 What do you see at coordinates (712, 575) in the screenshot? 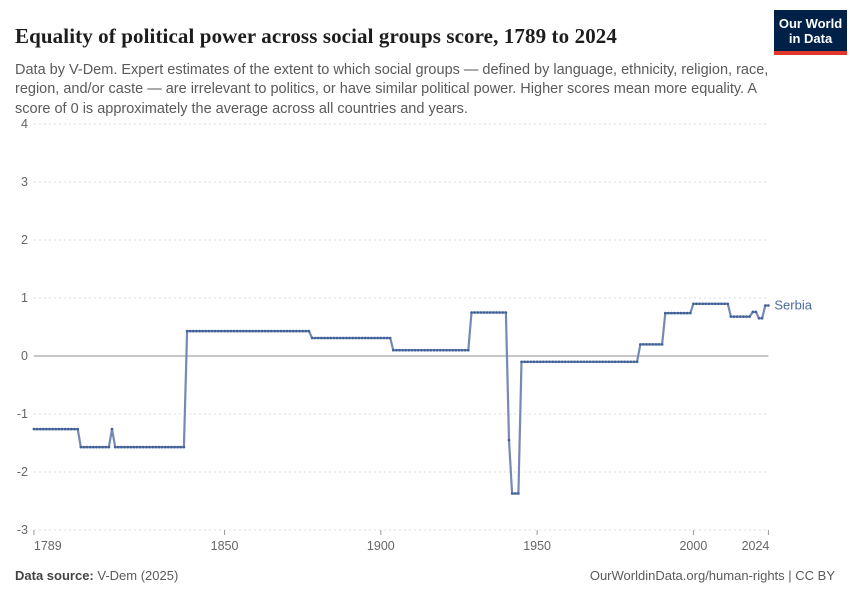
I see `credit-link: OurWorldinData.org/human-rights | CC BY` at bounding box center [712, 575].